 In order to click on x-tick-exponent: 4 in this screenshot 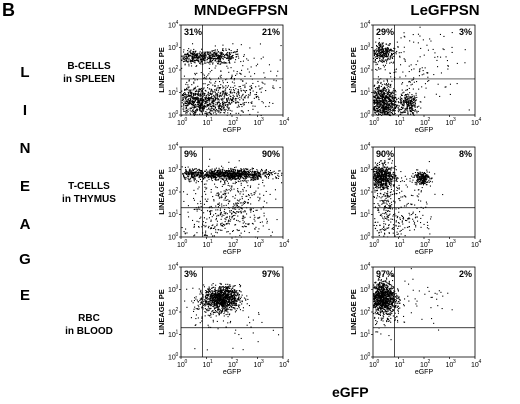, I will do `click(480, 362)`.